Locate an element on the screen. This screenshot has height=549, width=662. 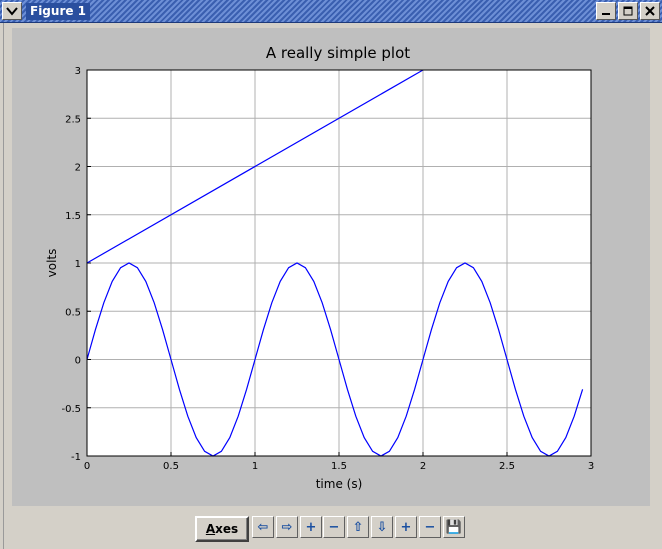
close-icon is located at coordinates (650, 11).